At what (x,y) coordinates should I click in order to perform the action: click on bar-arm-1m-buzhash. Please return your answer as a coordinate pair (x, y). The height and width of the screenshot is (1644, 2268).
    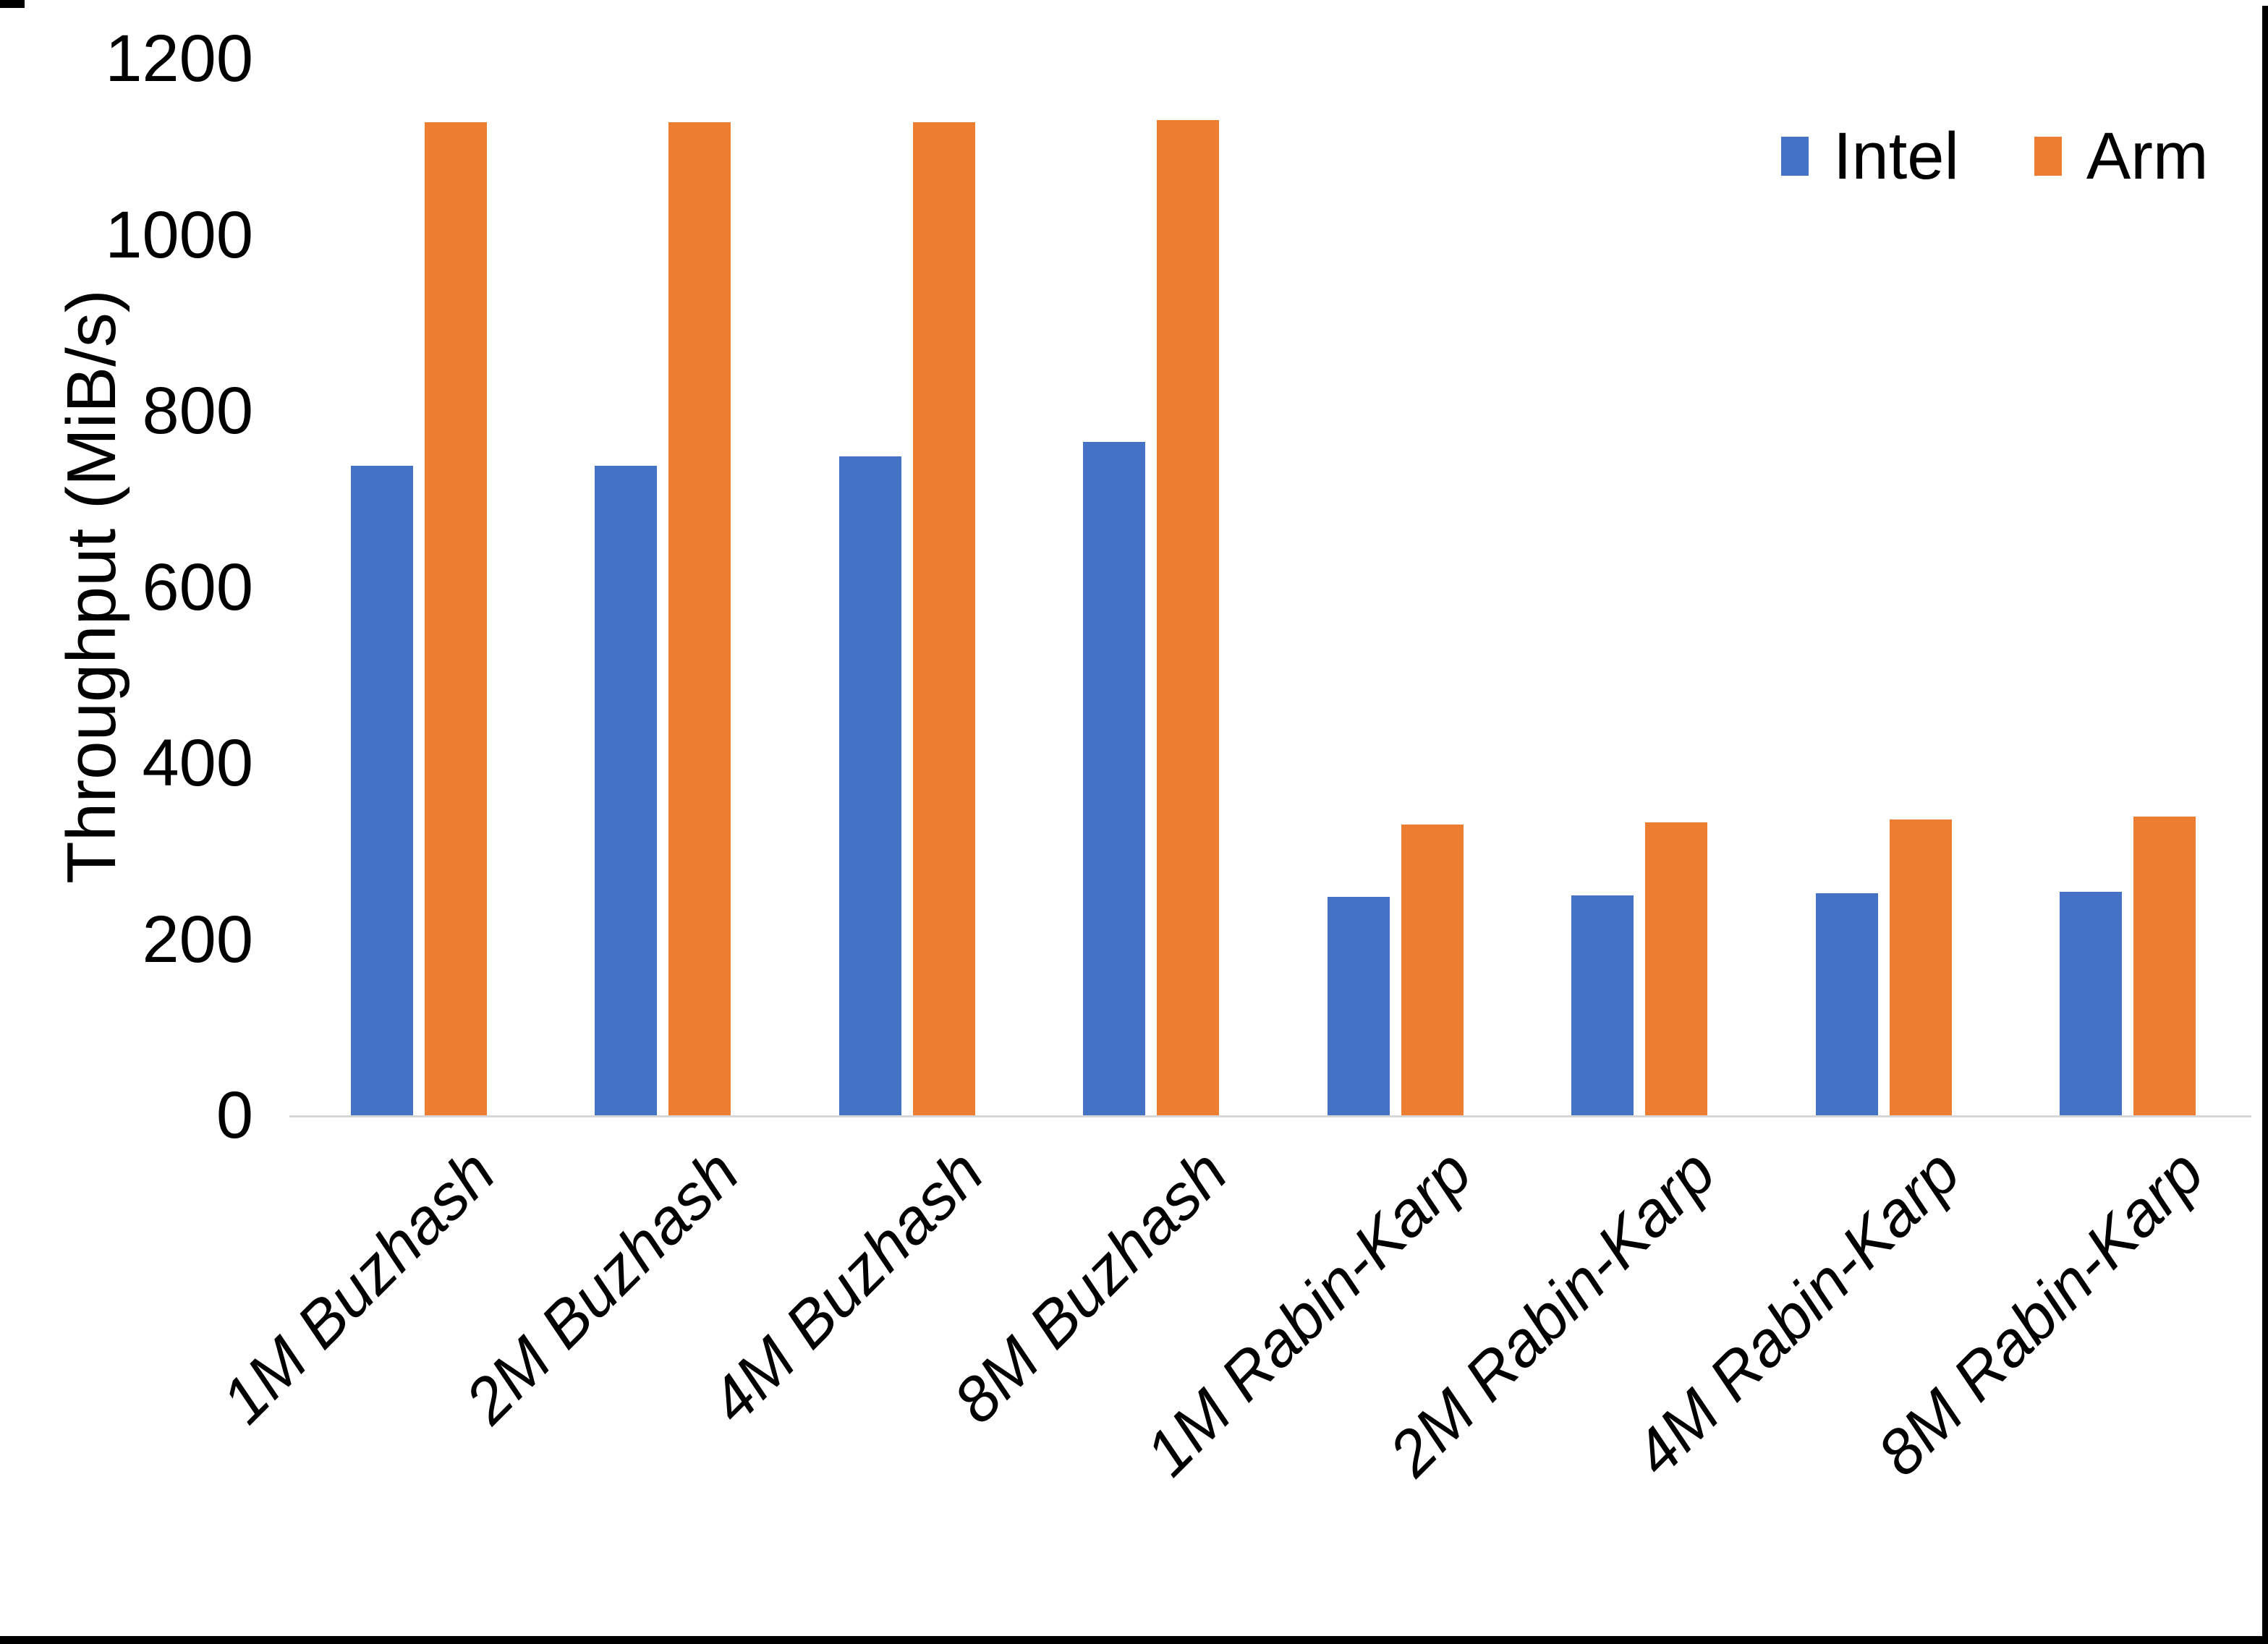
    Looking at the image, I should click on (455, 618).